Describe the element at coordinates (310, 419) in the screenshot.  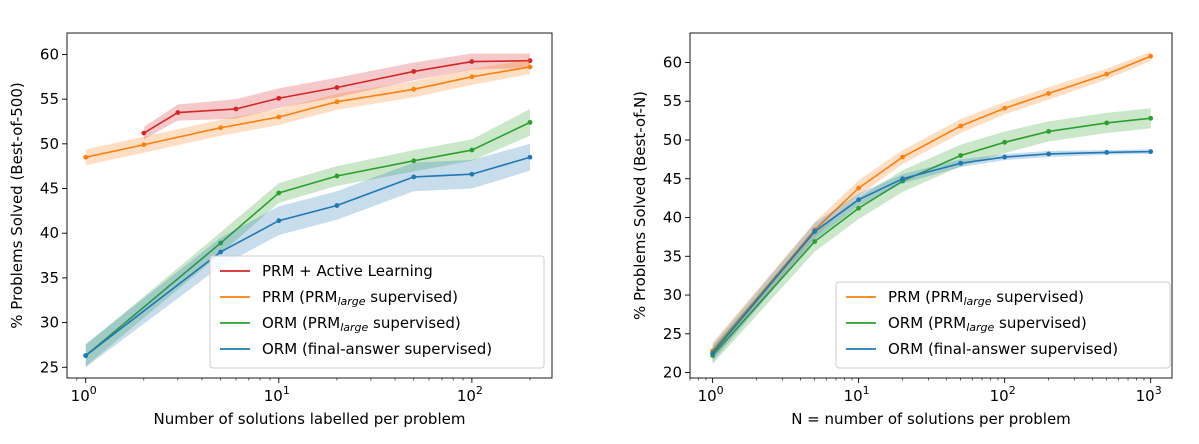
I see `x-axis-label: Number of solutions labelled per problem` at that location.